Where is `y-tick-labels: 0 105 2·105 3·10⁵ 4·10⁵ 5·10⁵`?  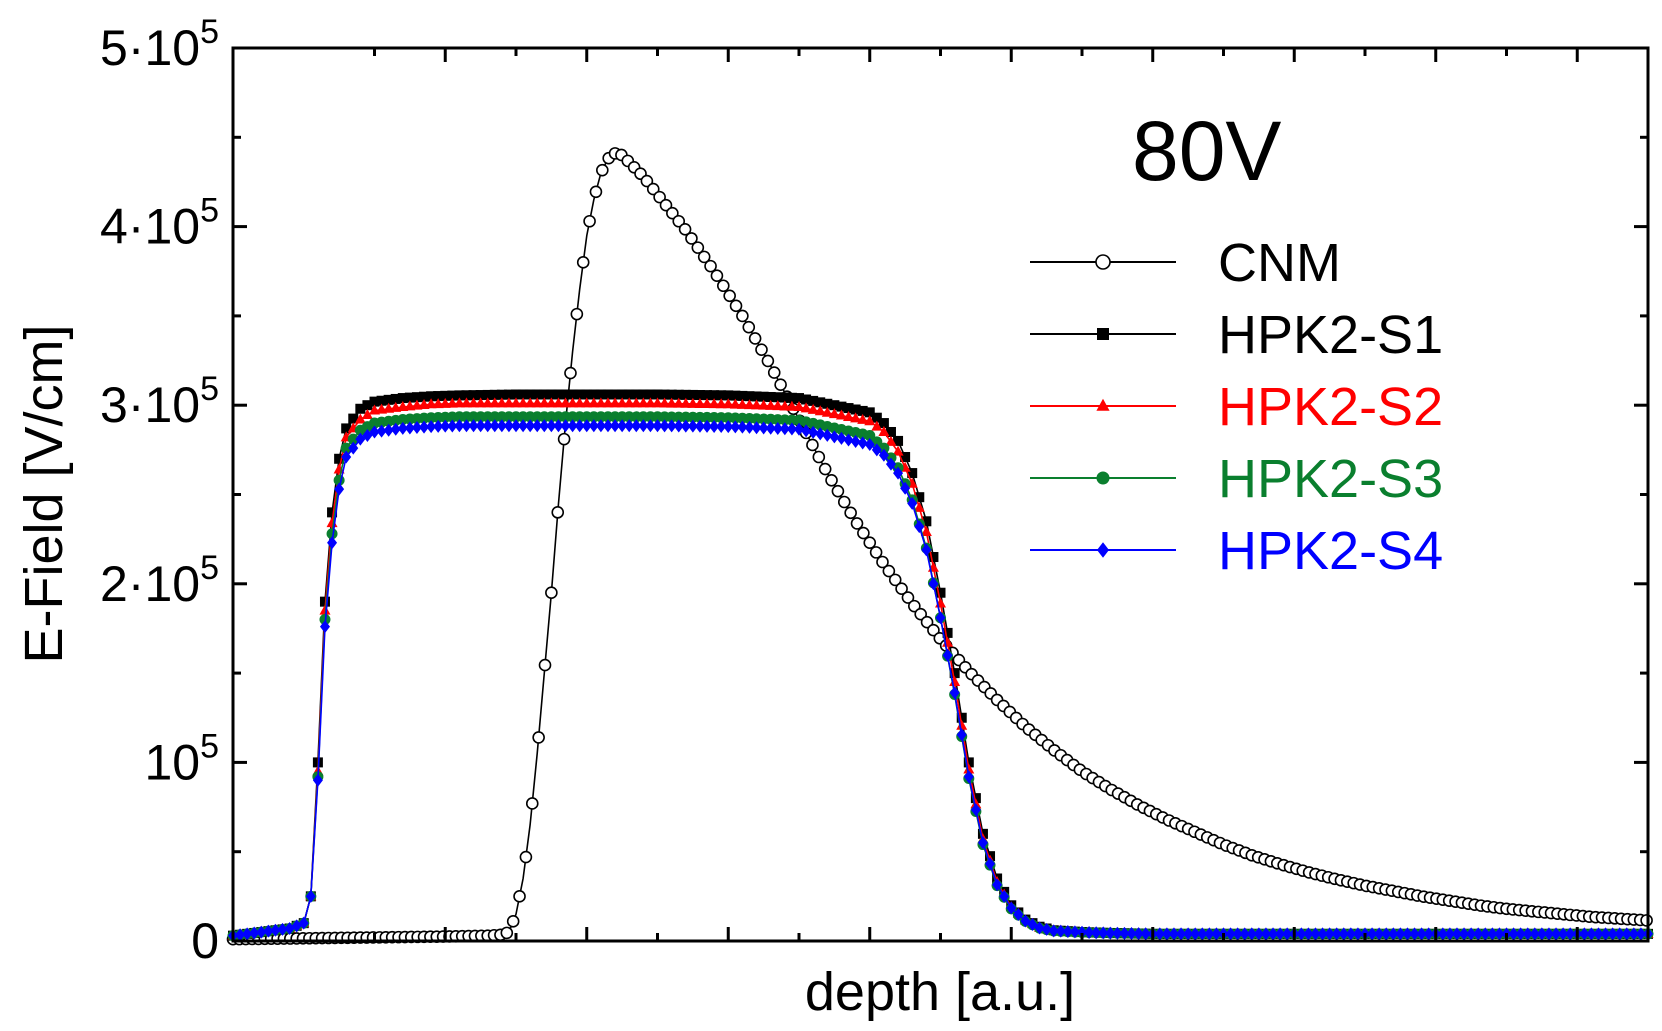 y-tick-labels: 0 105 2·105 3·10⁵ 4·10⁵ 5·10⁵ is located at coordinates (159, 491).